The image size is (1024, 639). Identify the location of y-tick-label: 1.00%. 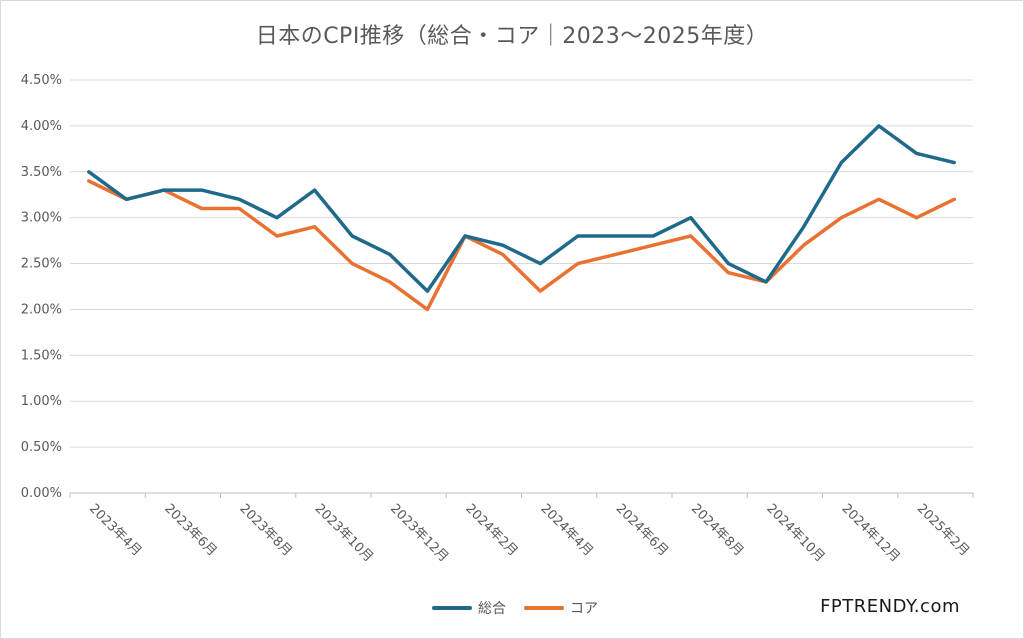
(41, 401).